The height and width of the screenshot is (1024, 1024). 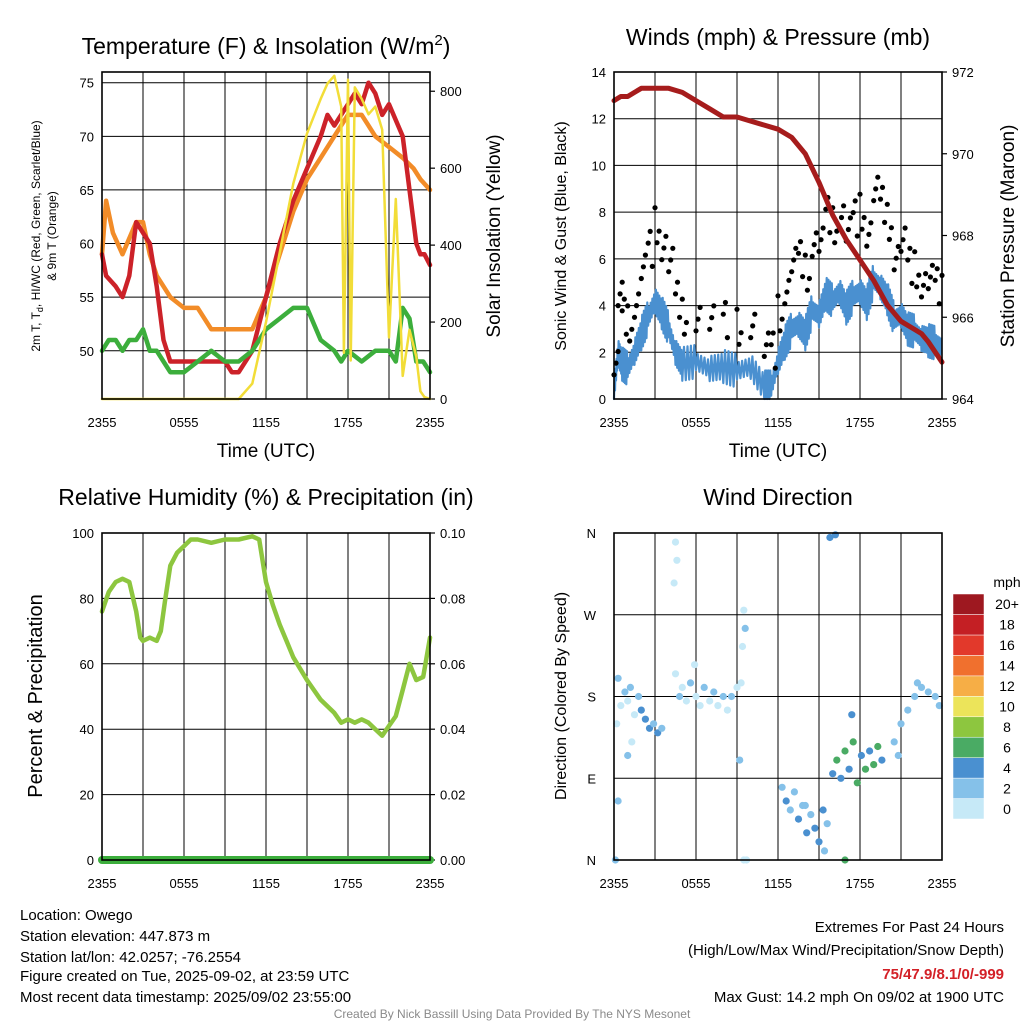 I want to click on wdir-xtick-label: 1155, so click(x=778, y=883).